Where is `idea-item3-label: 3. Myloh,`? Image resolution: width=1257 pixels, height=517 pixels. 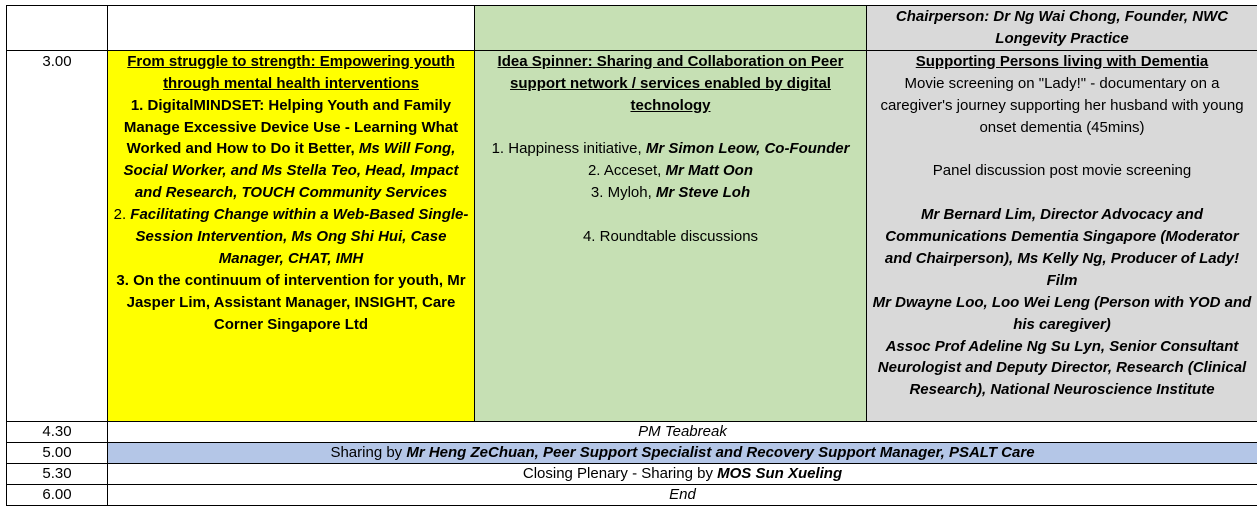 idea-item3-label: 3. Myloh, is located at coordinates (621, 193).